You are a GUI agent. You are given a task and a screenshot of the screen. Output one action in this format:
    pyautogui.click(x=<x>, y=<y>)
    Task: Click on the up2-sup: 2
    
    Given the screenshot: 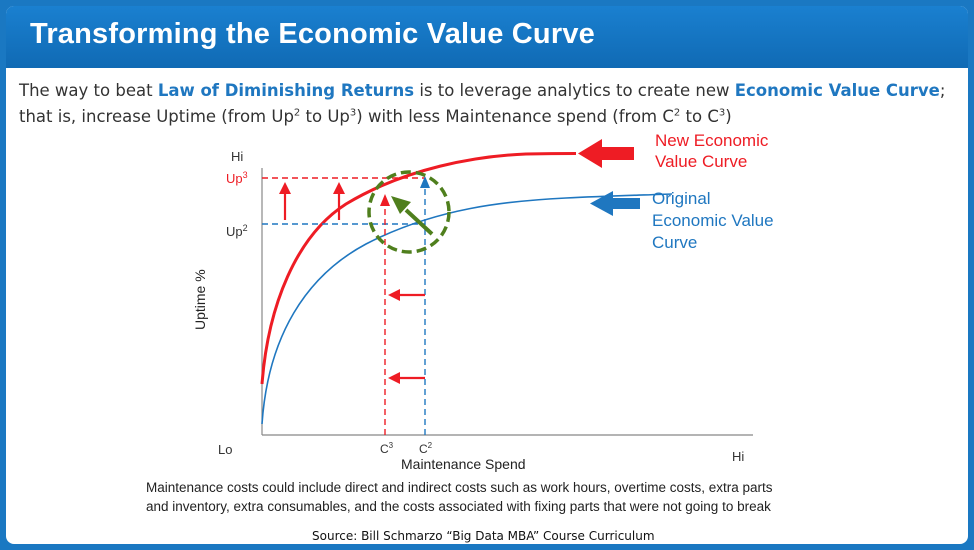 What is the action you would take?
    pyautogui.click(x=245, y=228)
    